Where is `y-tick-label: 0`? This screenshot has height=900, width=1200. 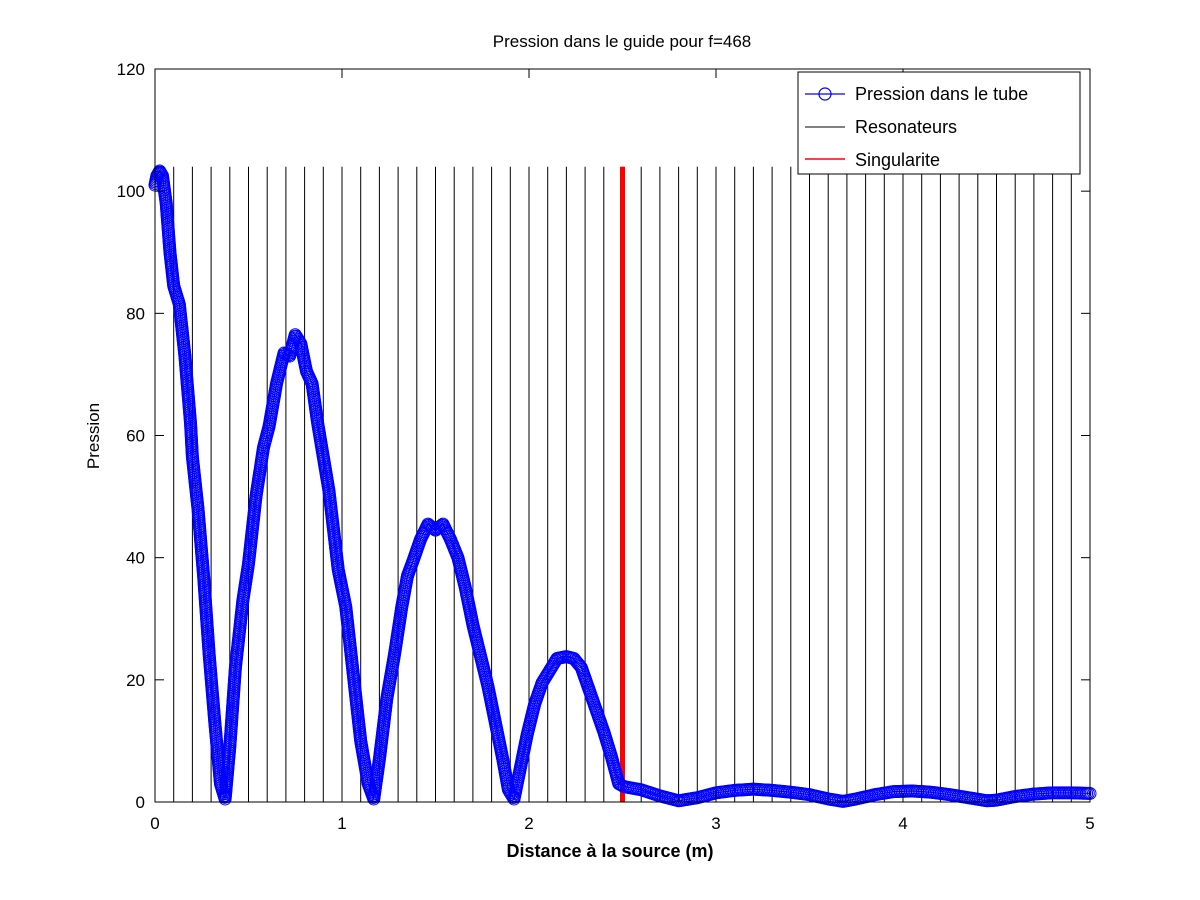
y-tick-label: 0 is located at coordinates (140, 802).